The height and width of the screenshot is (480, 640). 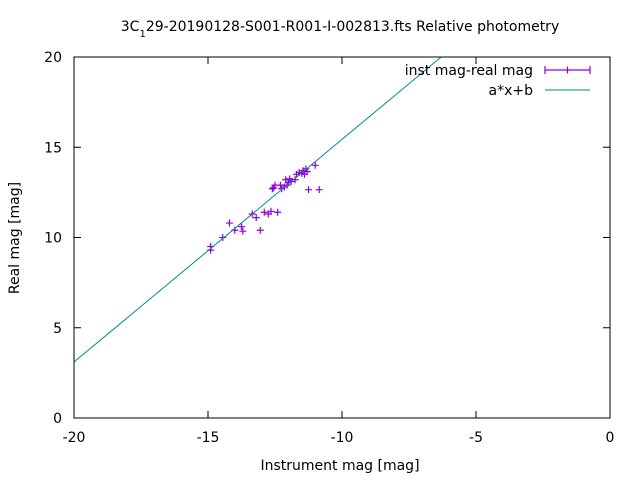 What do you see at coordinates (57, 329) in the screenshot?
I see `y-tick-label: 5` at bounding box center [57, 329].